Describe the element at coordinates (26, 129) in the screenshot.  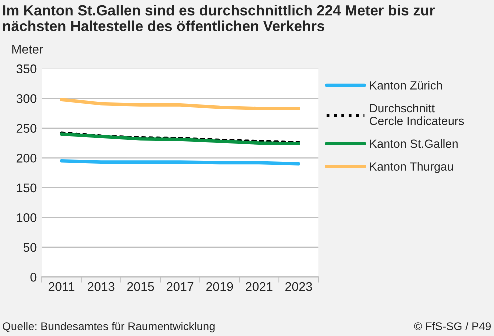
I see `y-tick-label: 250` at that location.